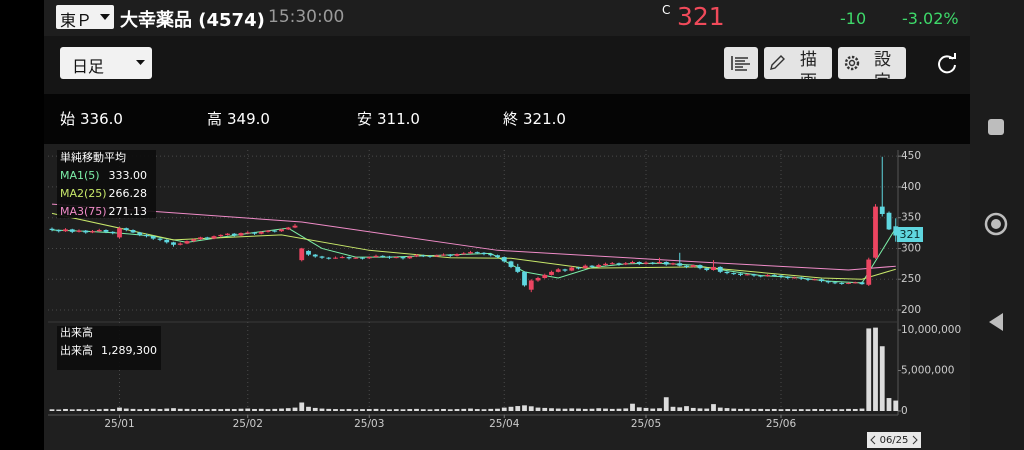  Describe the element at coordinates (911, 218) in the screenshot. I see `y-tick-label: 350` at that location.